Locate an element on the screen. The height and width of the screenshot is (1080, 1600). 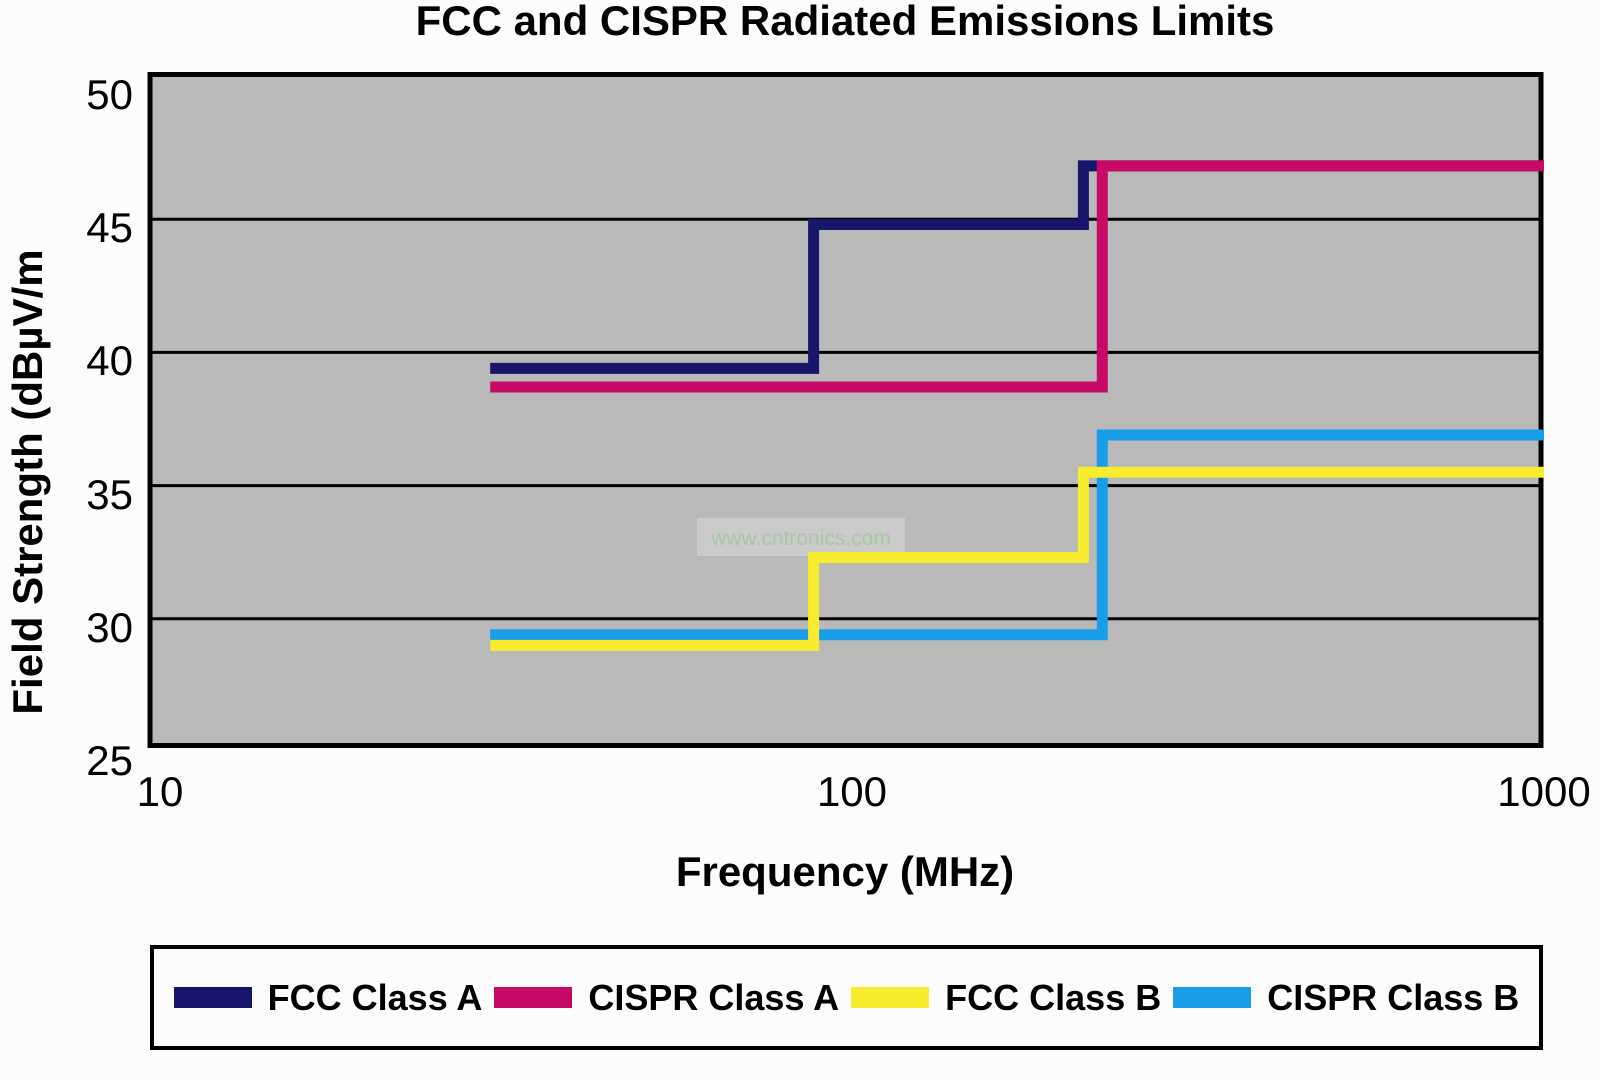
series-fcc-class-b is located at coordinates (1017, 558).